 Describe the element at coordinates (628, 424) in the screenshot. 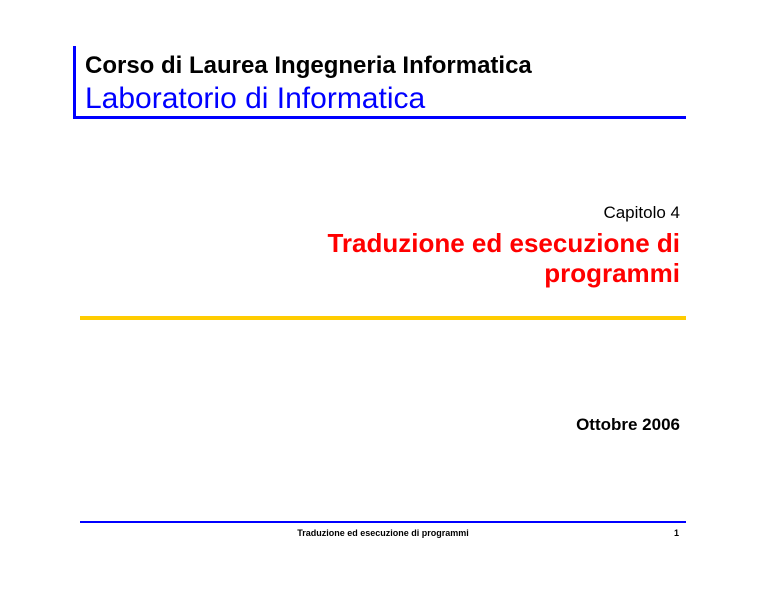

I see `date: Ottobre 2006` at that location.